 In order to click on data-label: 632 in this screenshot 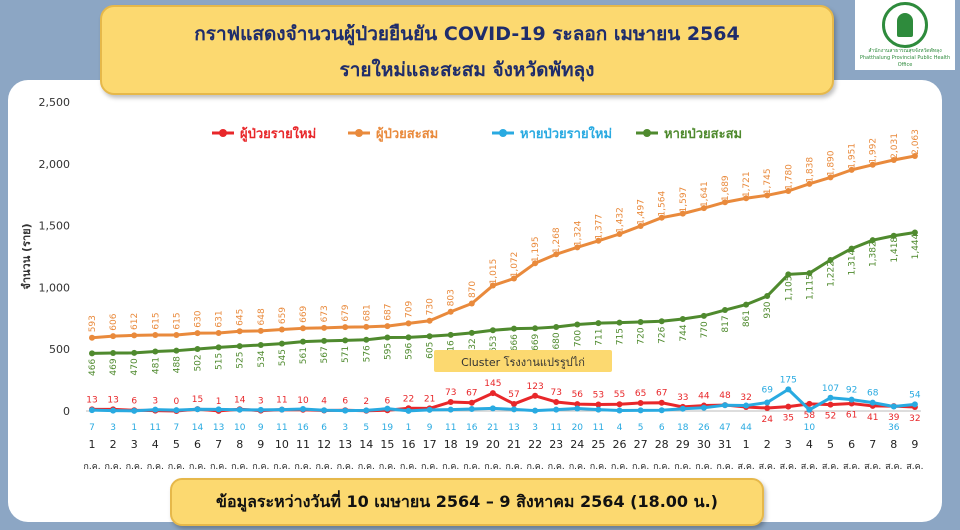, I will do `click(473, 346)`.